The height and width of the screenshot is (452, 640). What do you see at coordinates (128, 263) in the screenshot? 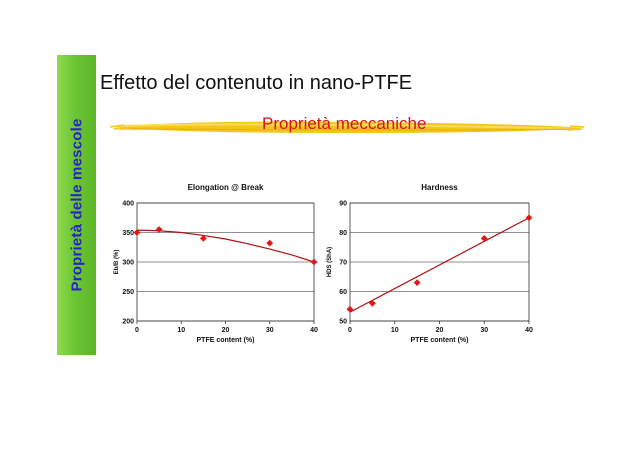
I see `y-tick-label: 300` at bounding box center [128, 263].